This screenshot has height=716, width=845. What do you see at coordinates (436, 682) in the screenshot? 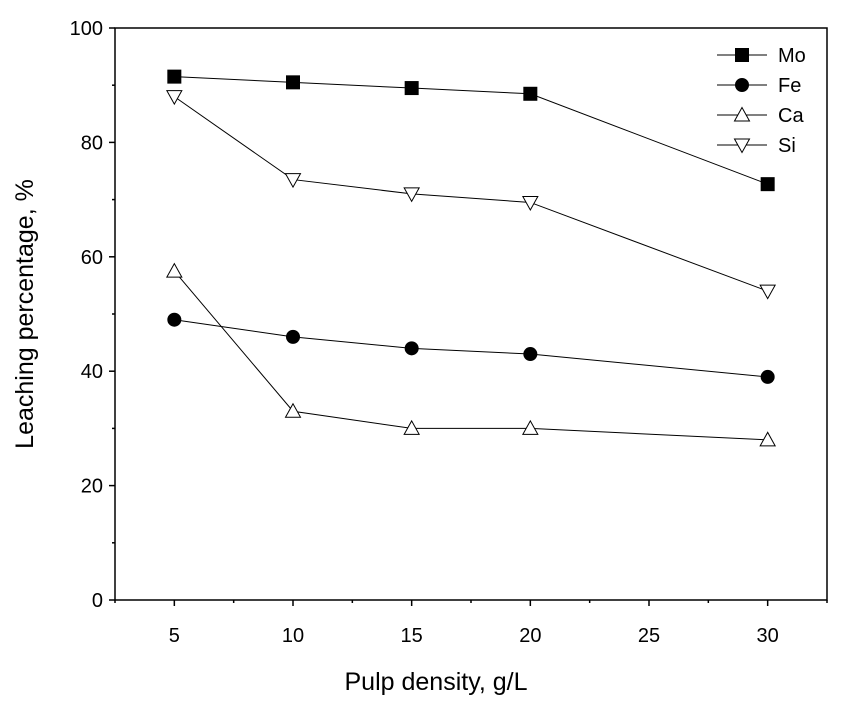
I see `x-axis-title: Pulp density, g/L` at bounding box center [436, 682].